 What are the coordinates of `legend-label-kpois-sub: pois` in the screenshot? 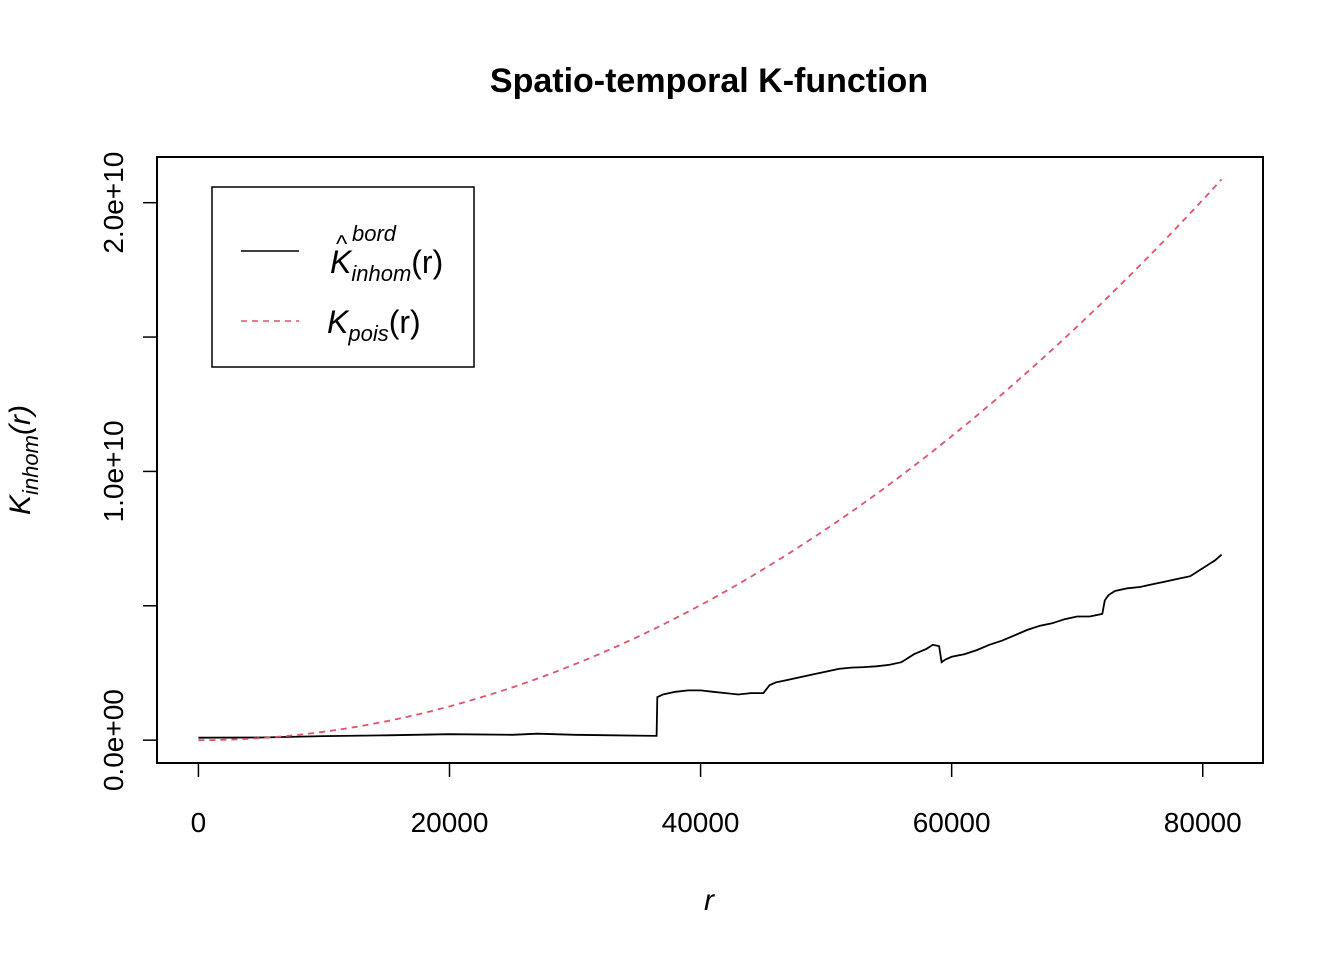 It's located at (367, 333).